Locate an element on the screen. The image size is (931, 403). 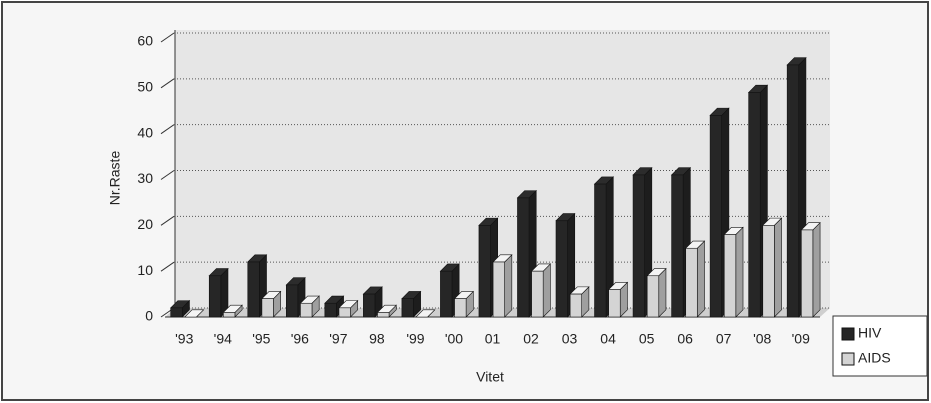
x-tick-label: 07 is located at coordinates (724, 339).